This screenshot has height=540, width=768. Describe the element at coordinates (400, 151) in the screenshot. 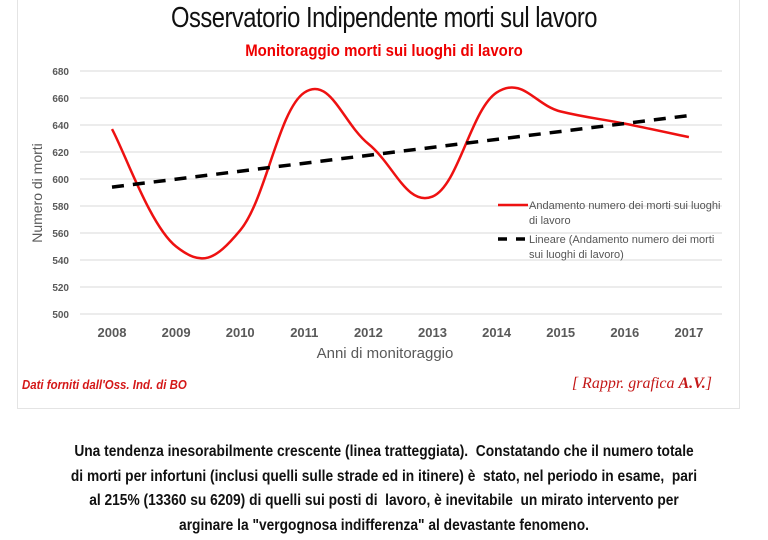

I see `trendline-series` at that location.